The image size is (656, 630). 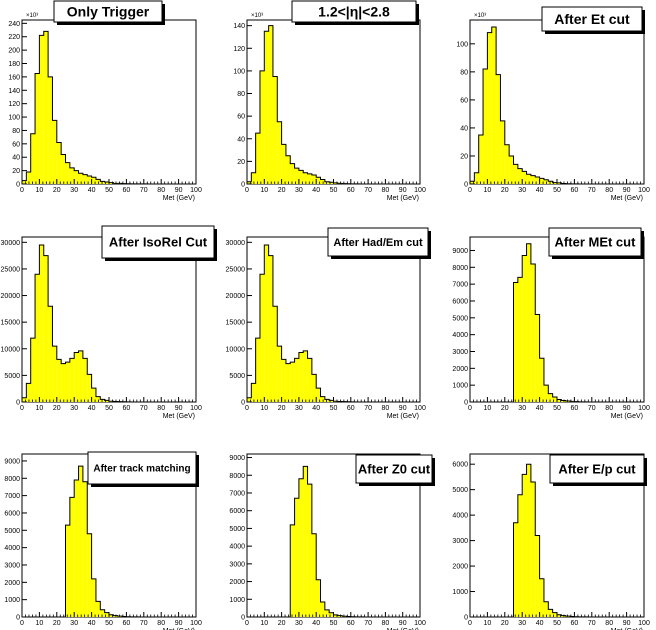 What do you see at coordinates (597, 469) in the screenshot?
I see `chart-title: After E/p cut` at bounding box center [597, 469].